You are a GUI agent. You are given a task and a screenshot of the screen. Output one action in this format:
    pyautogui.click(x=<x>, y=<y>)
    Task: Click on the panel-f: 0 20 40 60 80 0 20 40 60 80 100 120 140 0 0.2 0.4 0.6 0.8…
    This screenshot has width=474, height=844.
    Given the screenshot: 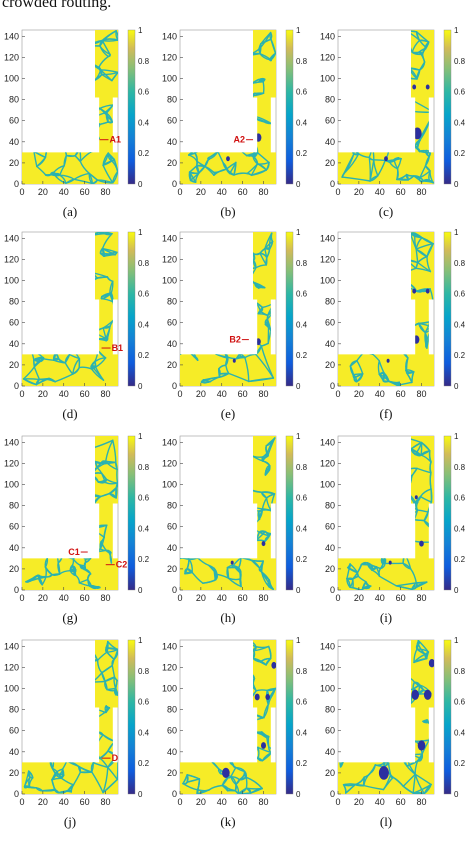 What is the action you would take?
    pyautogui.click(x=393, y=324)
    